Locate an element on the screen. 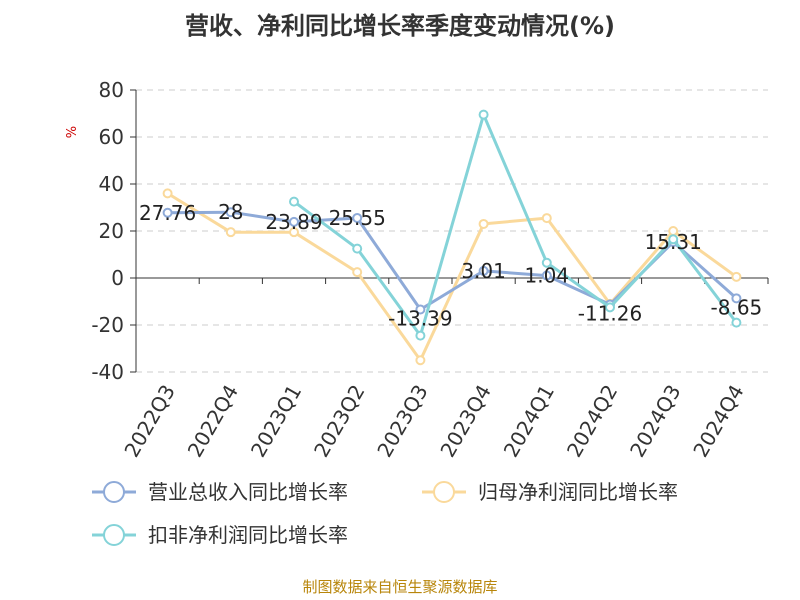 This screenshot has height=600, width=800. data-label: -11.26 is located at coordinates (610, 313).